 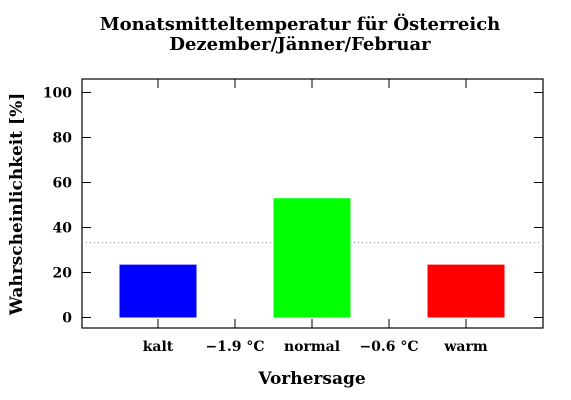 I want to click on x-tick-label: −0.6 °C, so click(x=388, y=347).